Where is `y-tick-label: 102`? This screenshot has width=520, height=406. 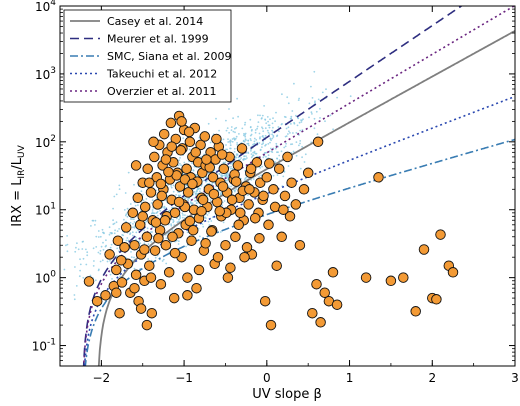 y-tick-label: 102 is located at coordinates (45, 142).